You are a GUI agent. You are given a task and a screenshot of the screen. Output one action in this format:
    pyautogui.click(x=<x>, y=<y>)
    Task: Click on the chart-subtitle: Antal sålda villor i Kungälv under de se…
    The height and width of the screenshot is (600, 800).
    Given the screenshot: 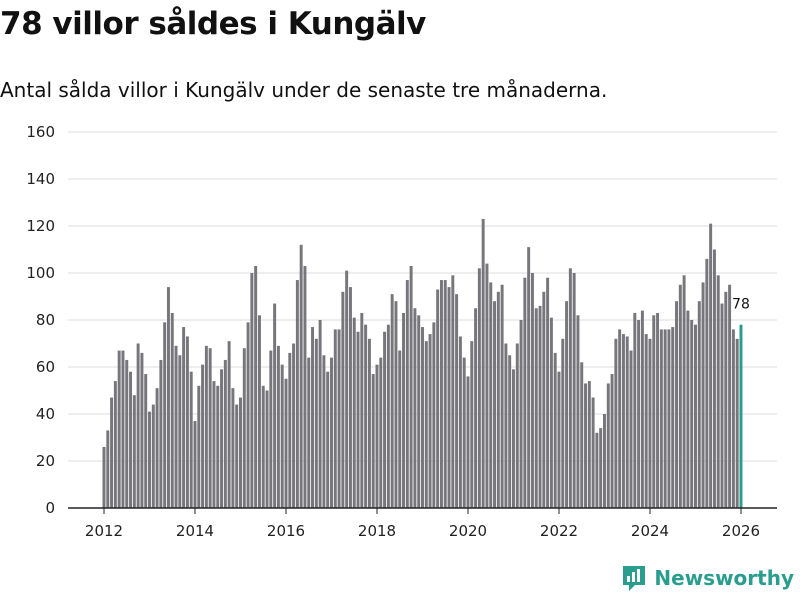 What is the action you would take?
    pyautogui.click(x=304, y=90)
    